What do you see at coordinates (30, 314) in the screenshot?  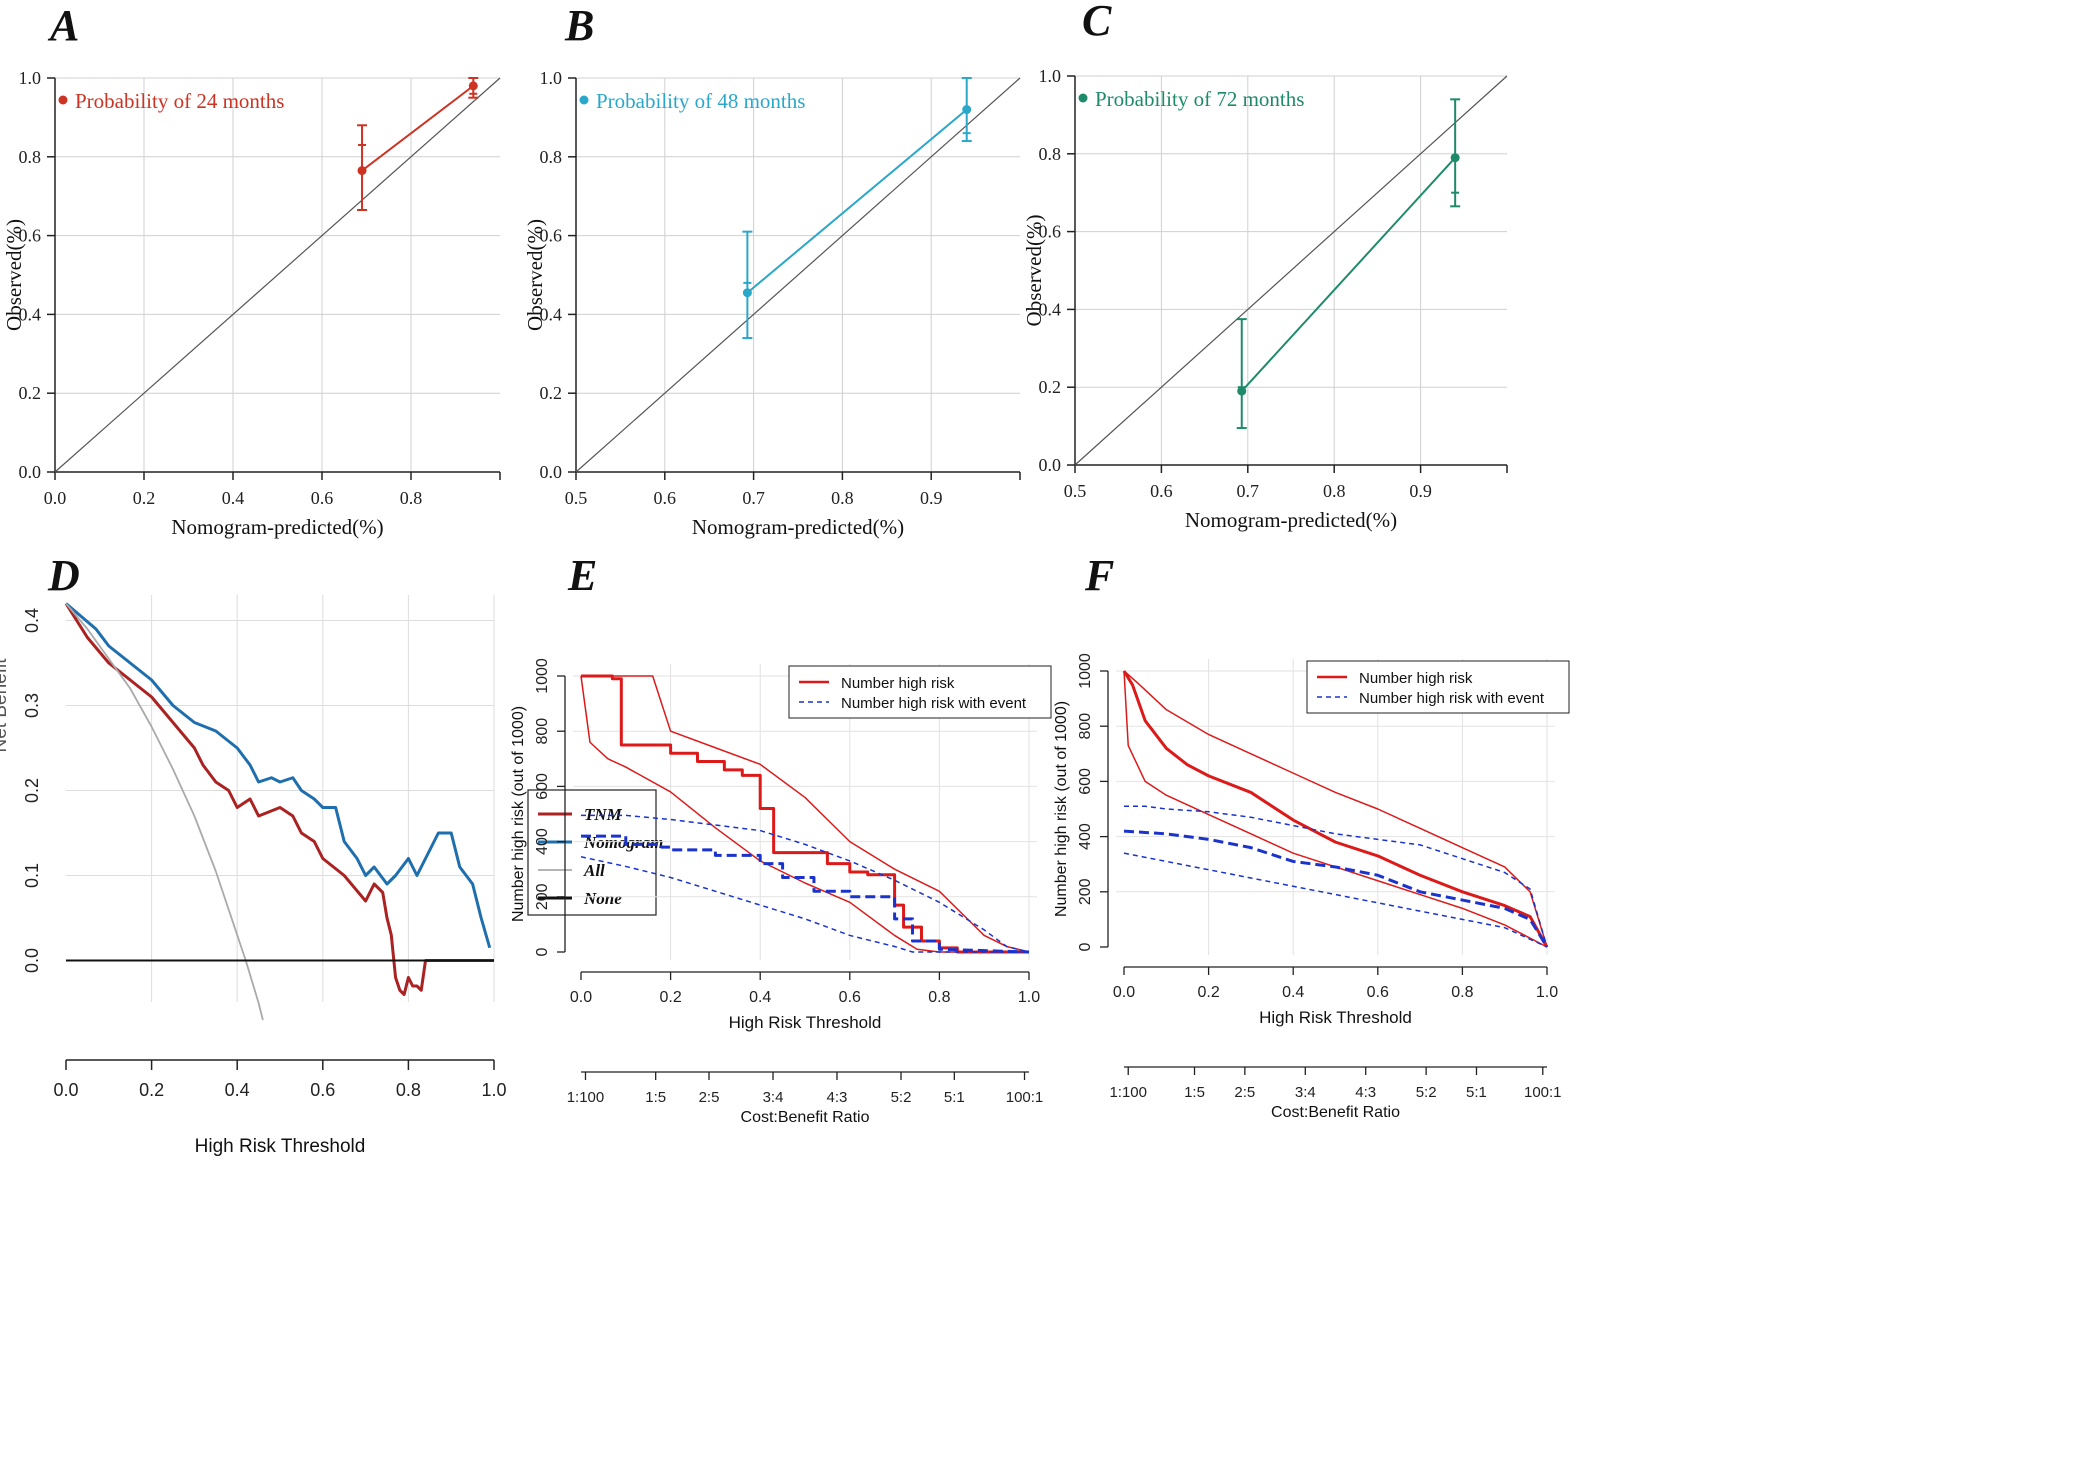 I see `y-tick-label: 0.4` at bounding box center [30, 314].